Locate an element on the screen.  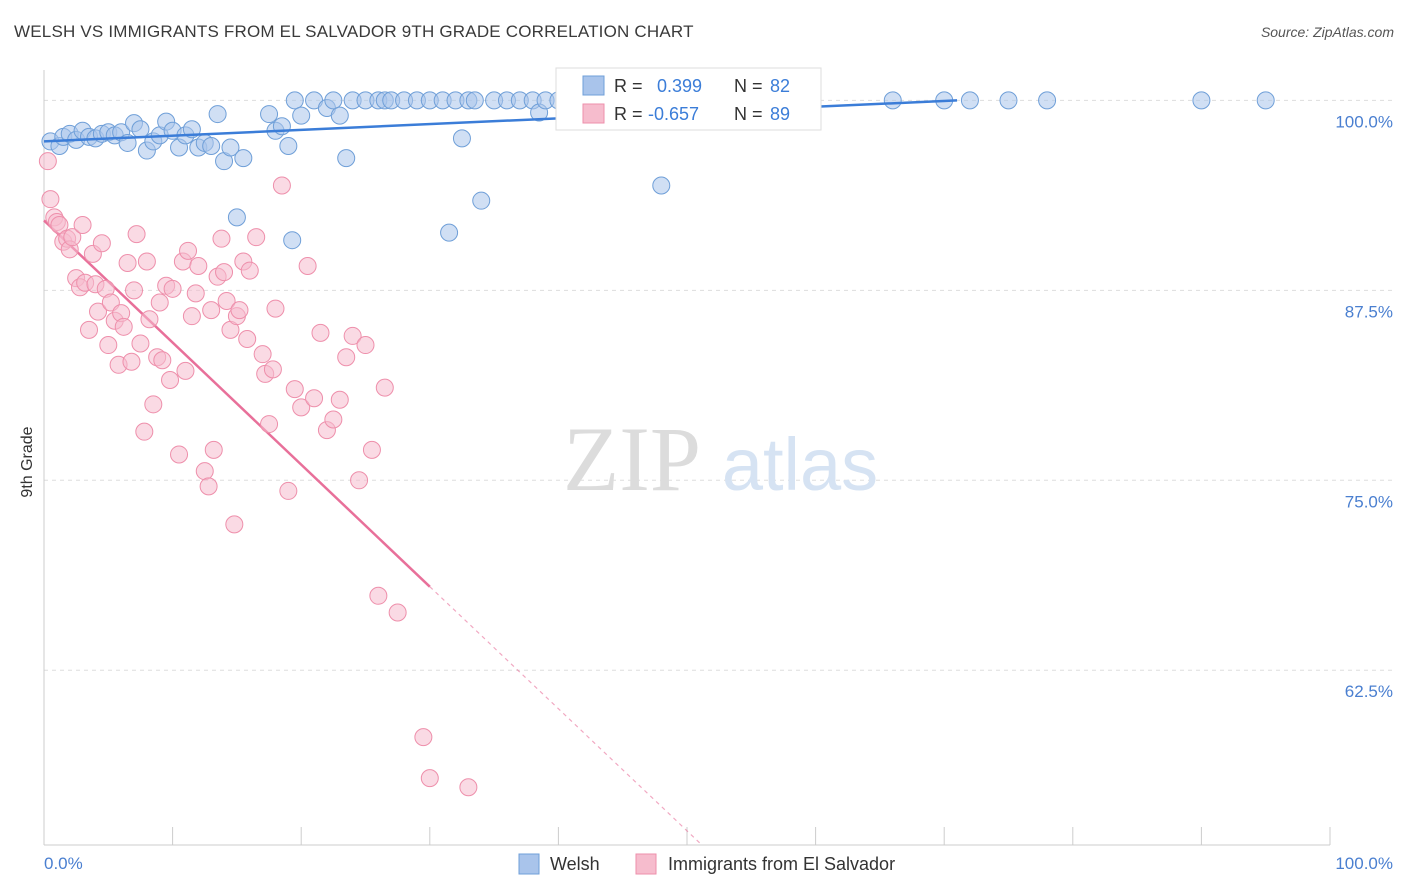
salvador-n-value: 89 is located at coordinates (780, 114).